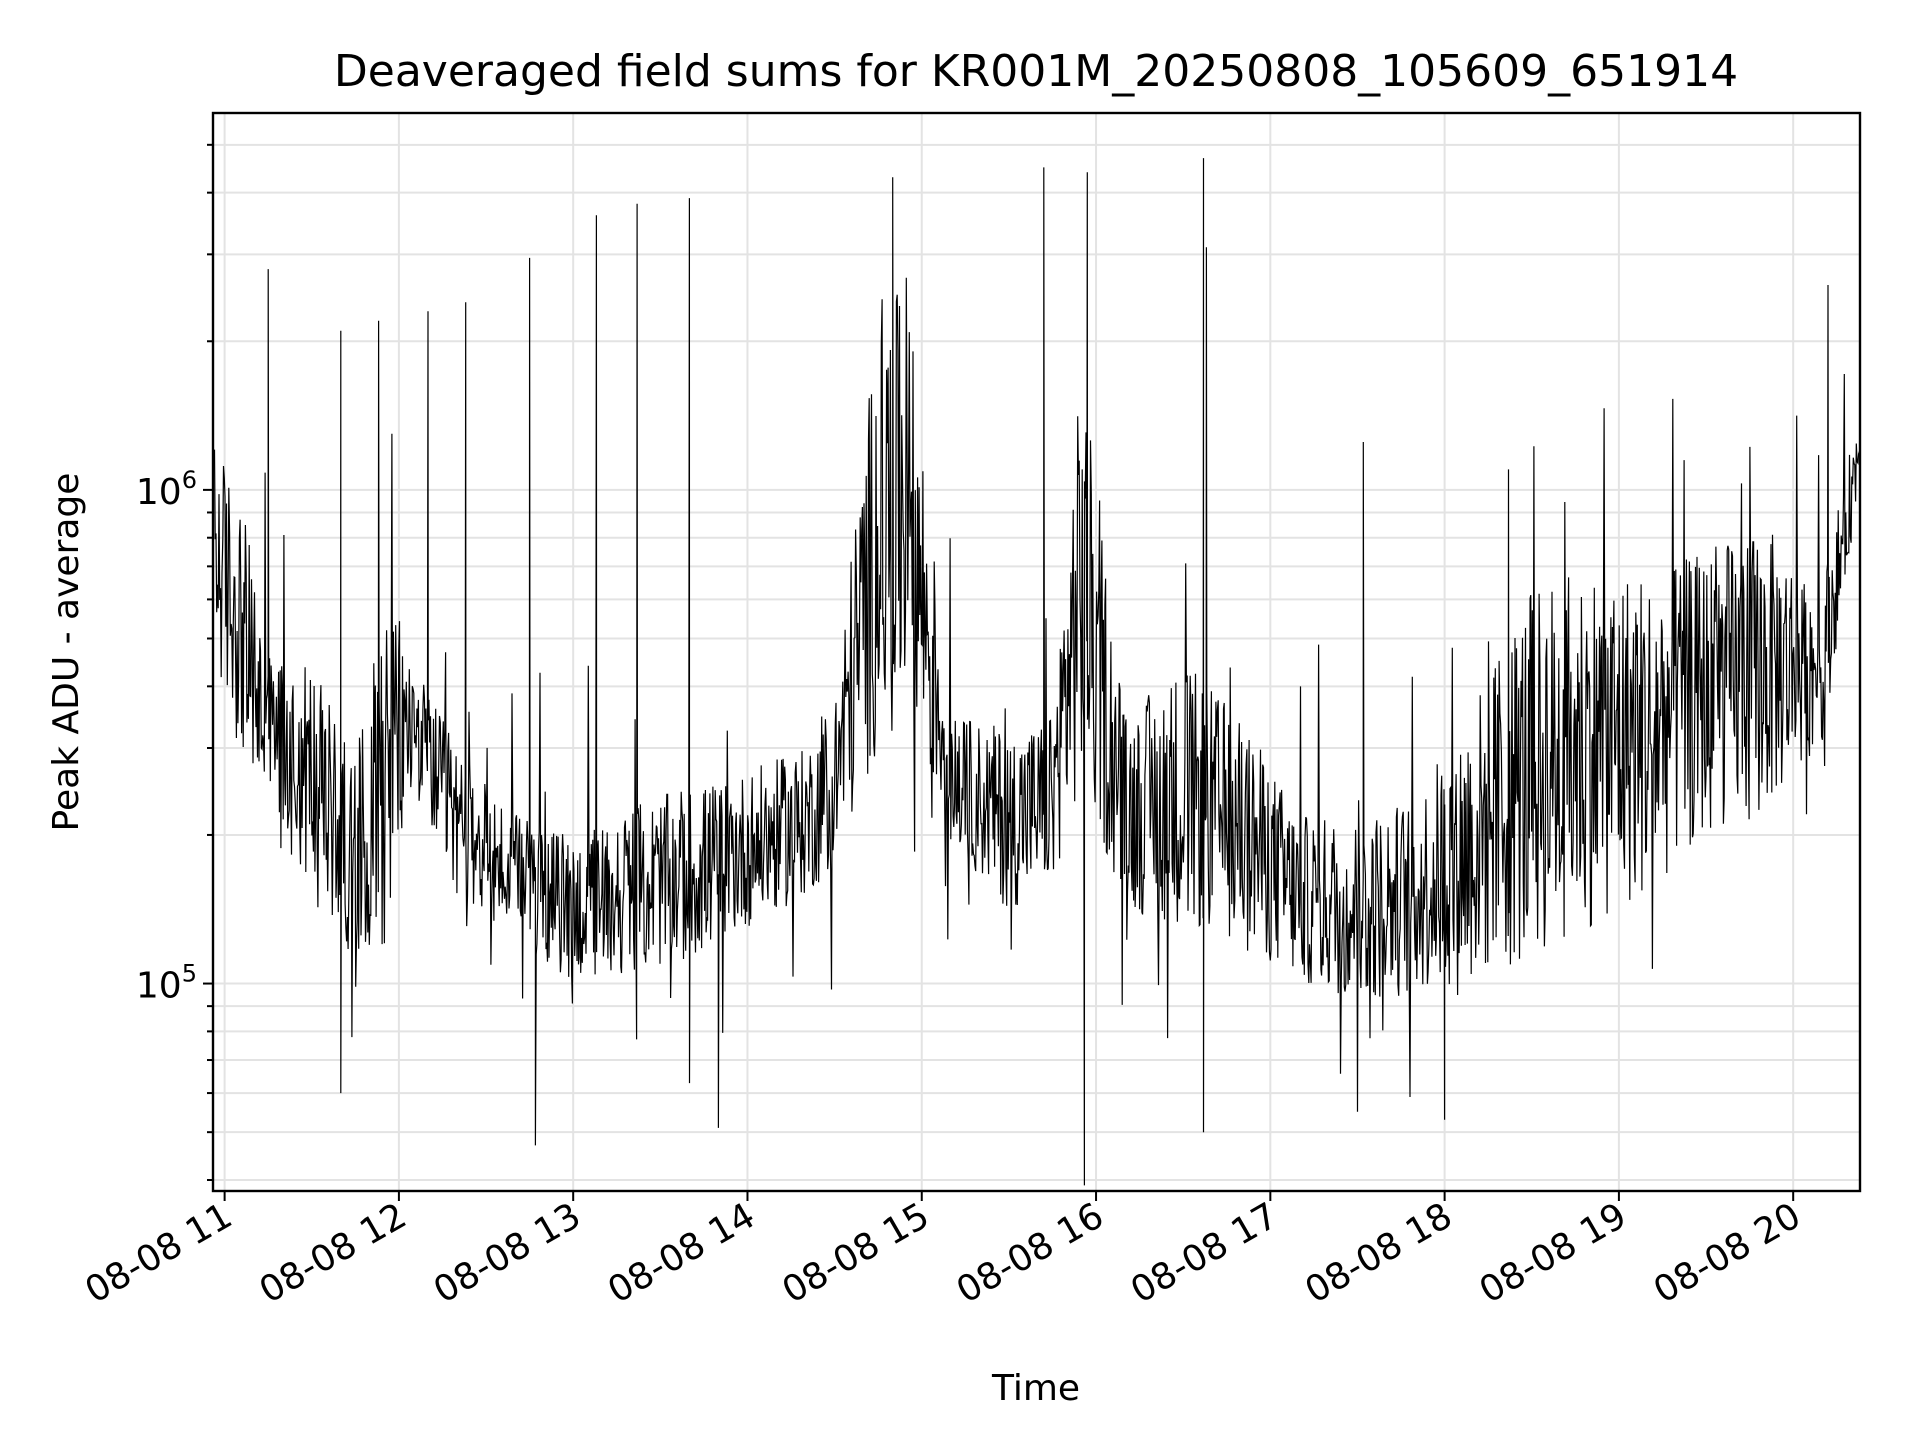  What do you see at coordinates (1553, 1253) in the screenshot?
I see `x-tick-label: 08-08 19` at bounding box center [1553, 1253].